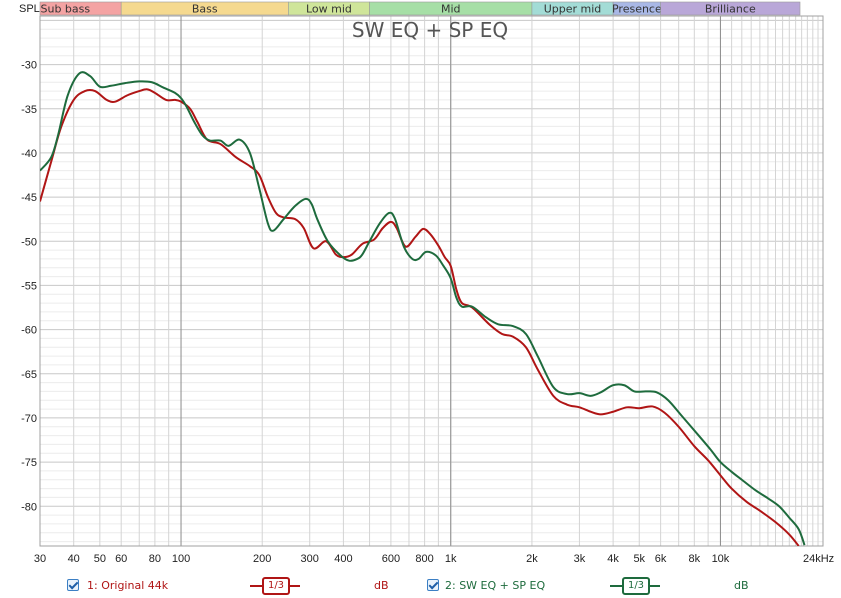 The image size is (841, 598). Describe the element at coordinates (29, 110) in the screenshot. I see `y-tick-label: -35` at that location.